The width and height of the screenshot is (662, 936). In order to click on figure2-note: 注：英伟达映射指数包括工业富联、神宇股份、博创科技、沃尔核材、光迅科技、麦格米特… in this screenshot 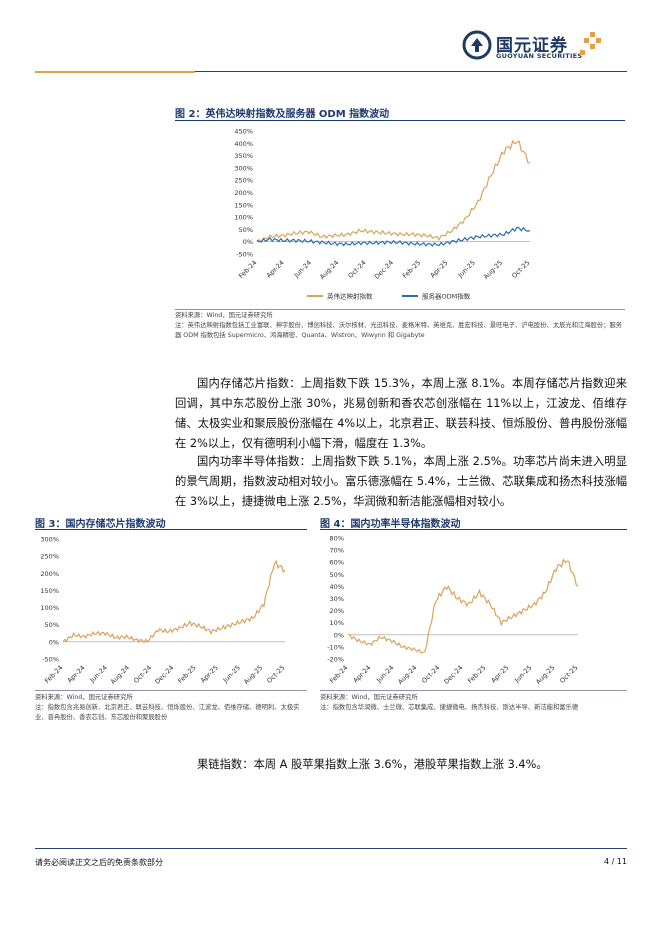, I will do `click(399, 330)`.